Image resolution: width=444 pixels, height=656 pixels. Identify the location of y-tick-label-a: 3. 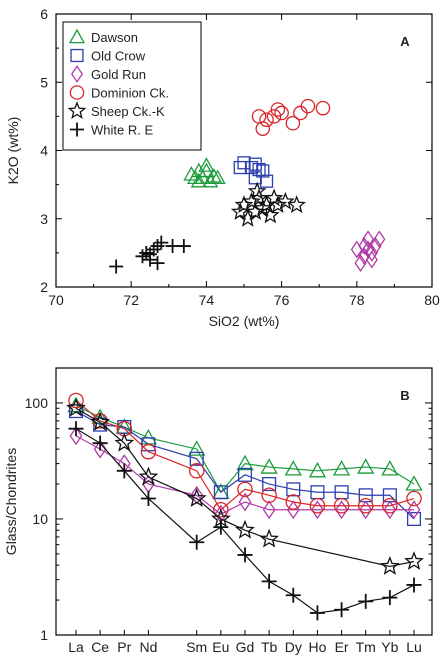
(44, 219).